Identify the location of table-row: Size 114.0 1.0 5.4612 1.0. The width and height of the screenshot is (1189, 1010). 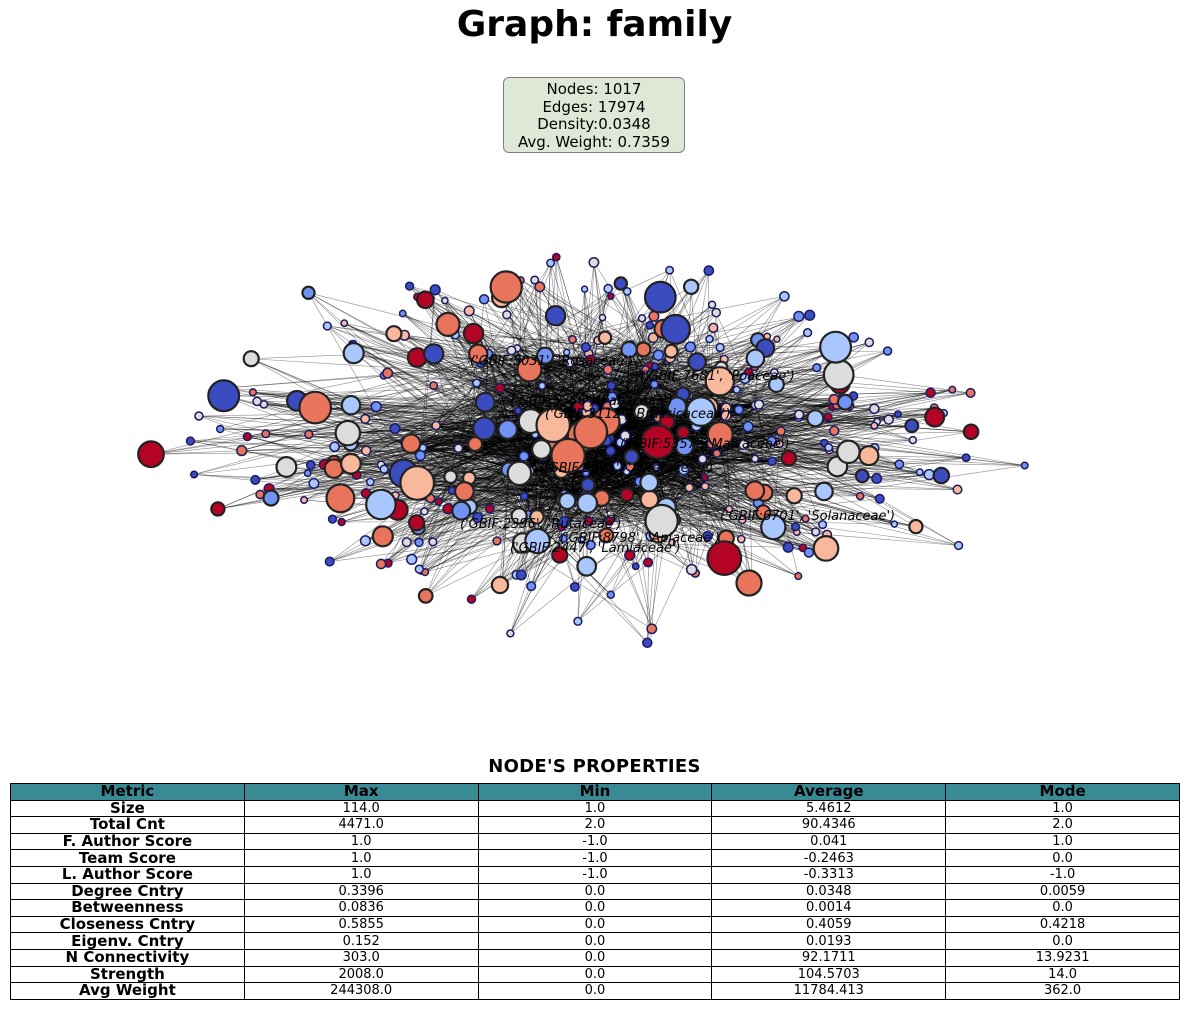
(595, 808).